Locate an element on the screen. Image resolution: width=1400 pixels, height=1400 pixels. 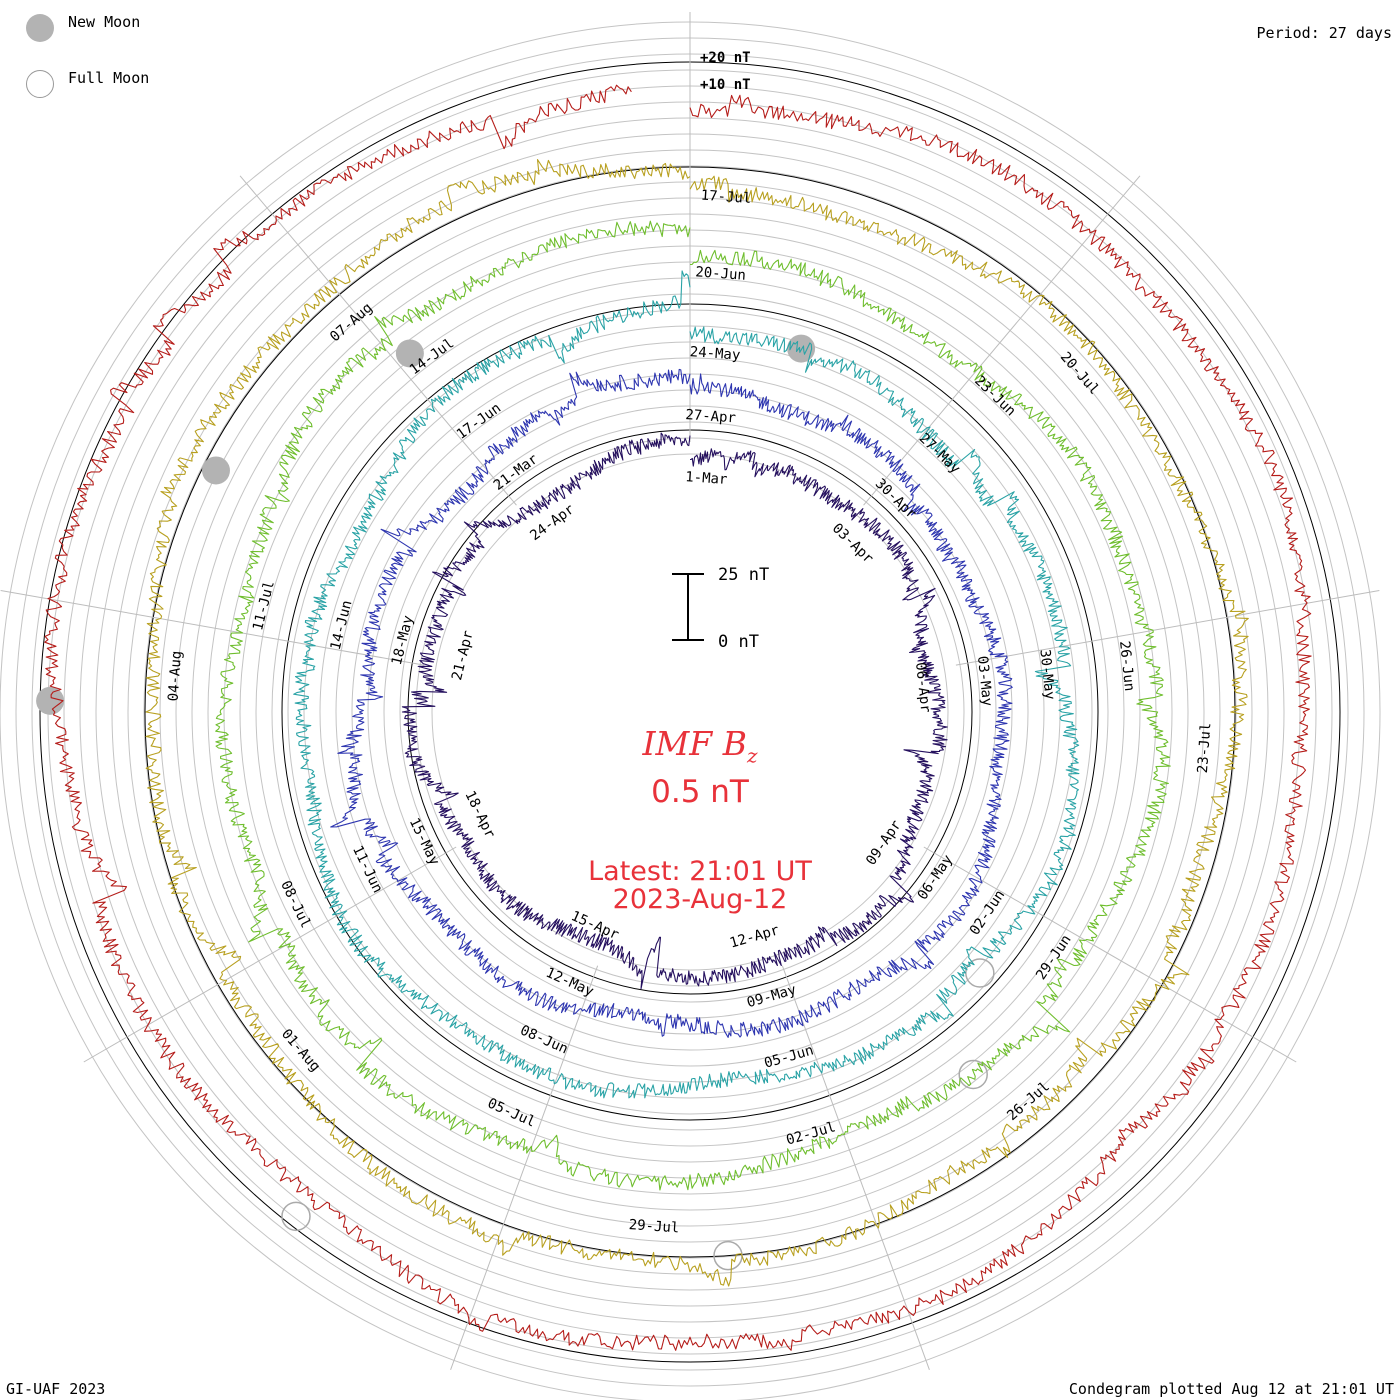
ring-scale-label-20: +20 nT is located at coordinates (725, 58).